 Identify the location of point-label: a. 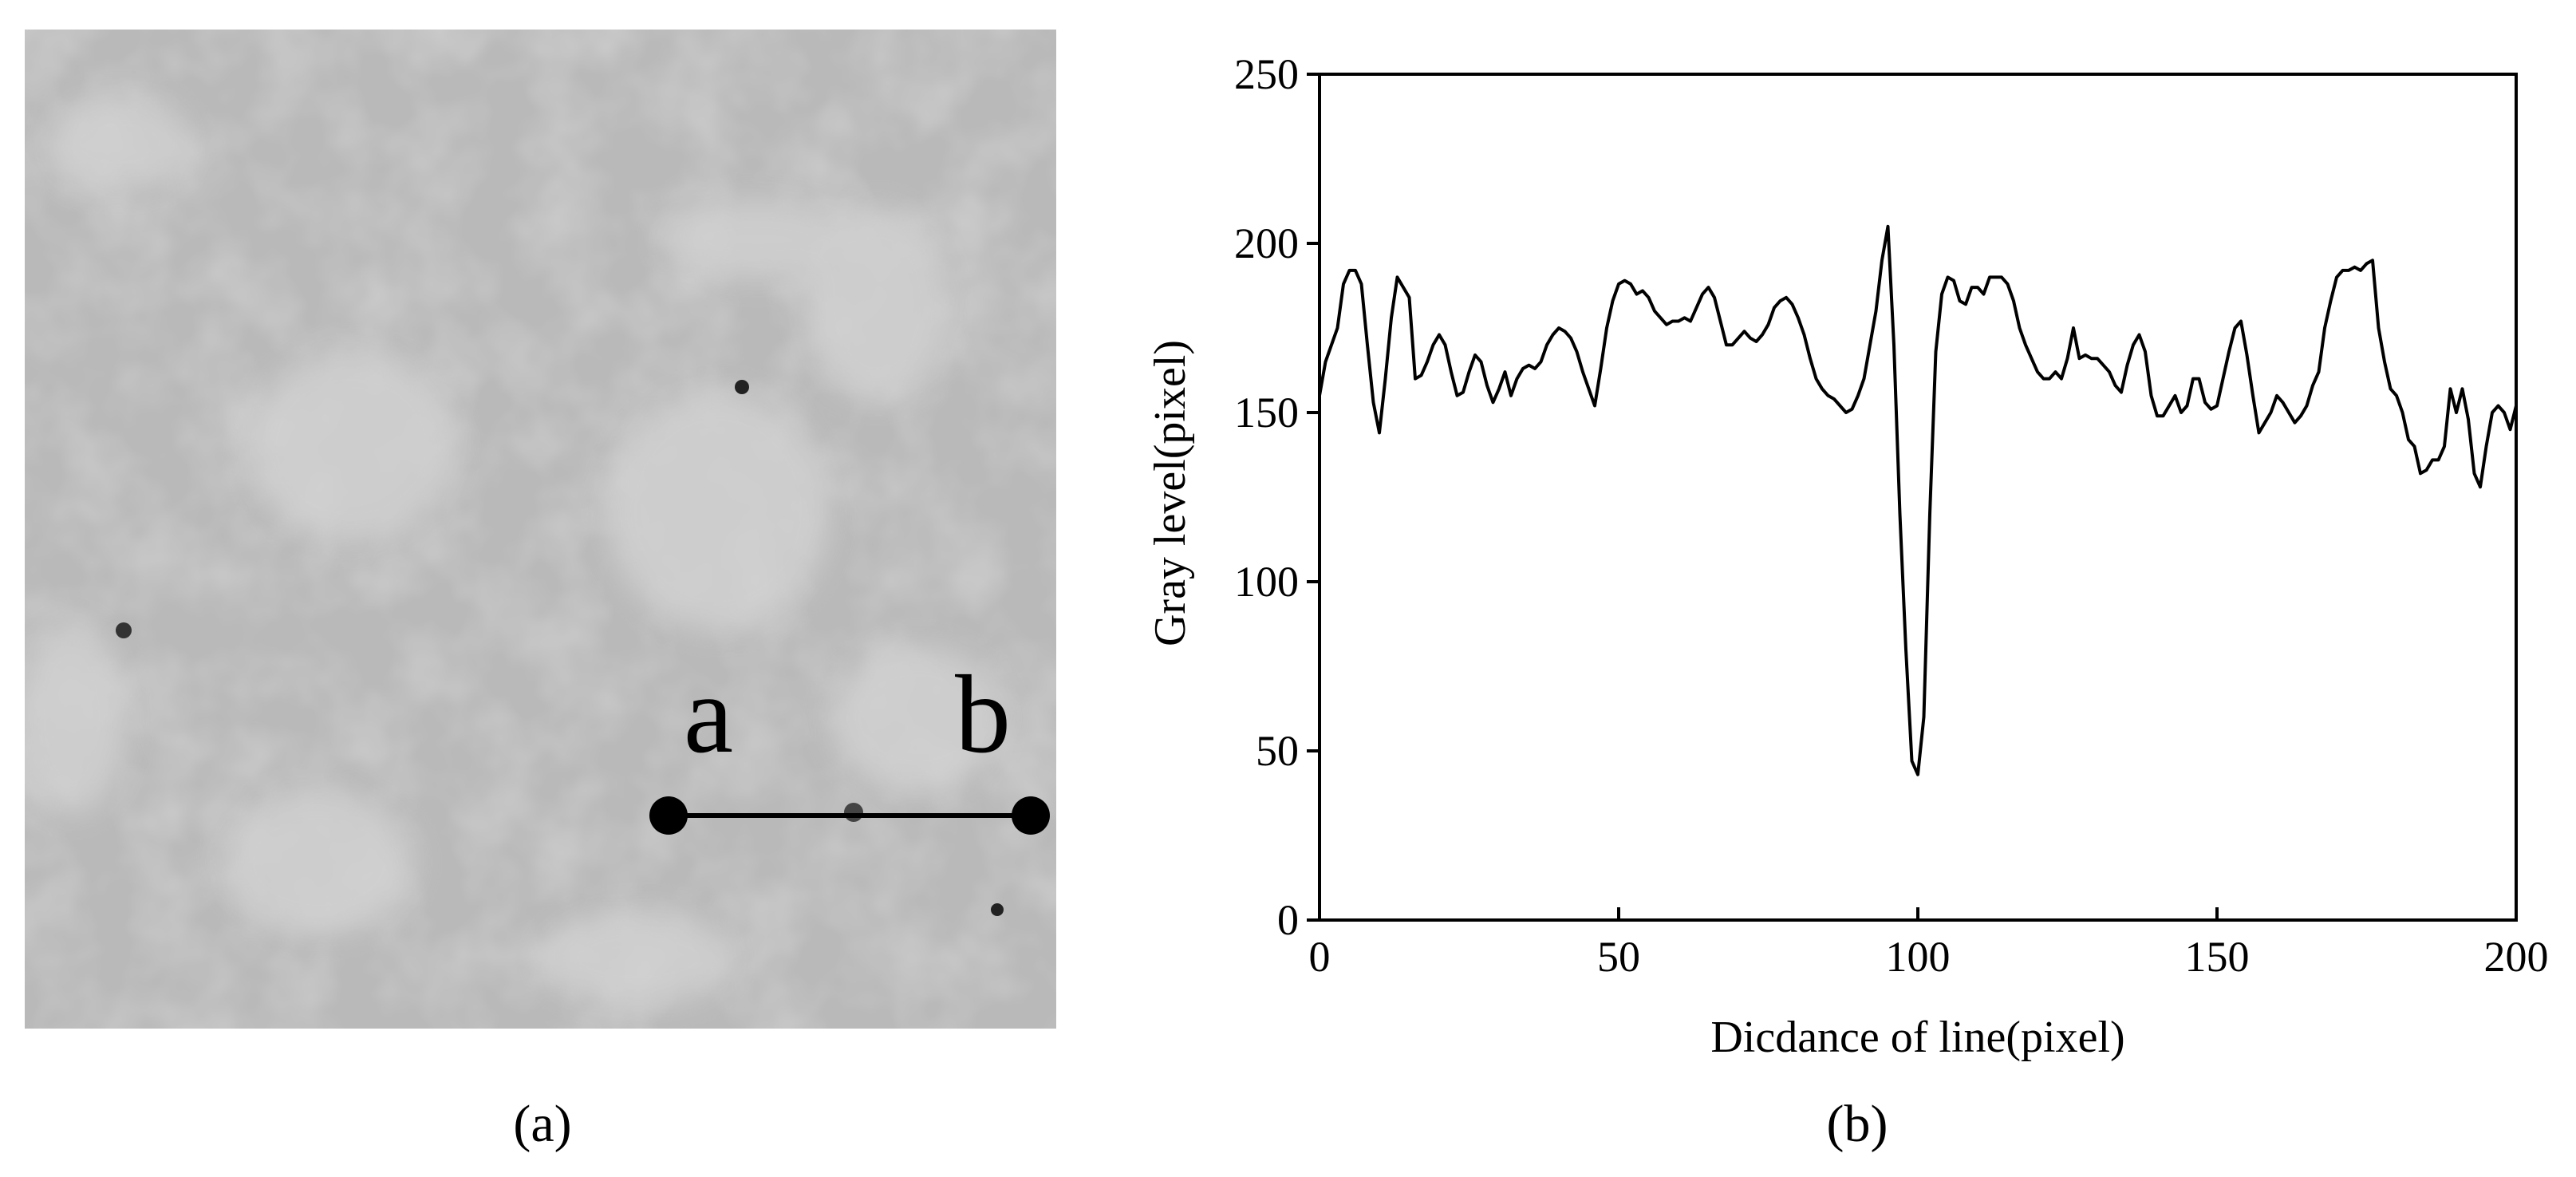
(708, 714).